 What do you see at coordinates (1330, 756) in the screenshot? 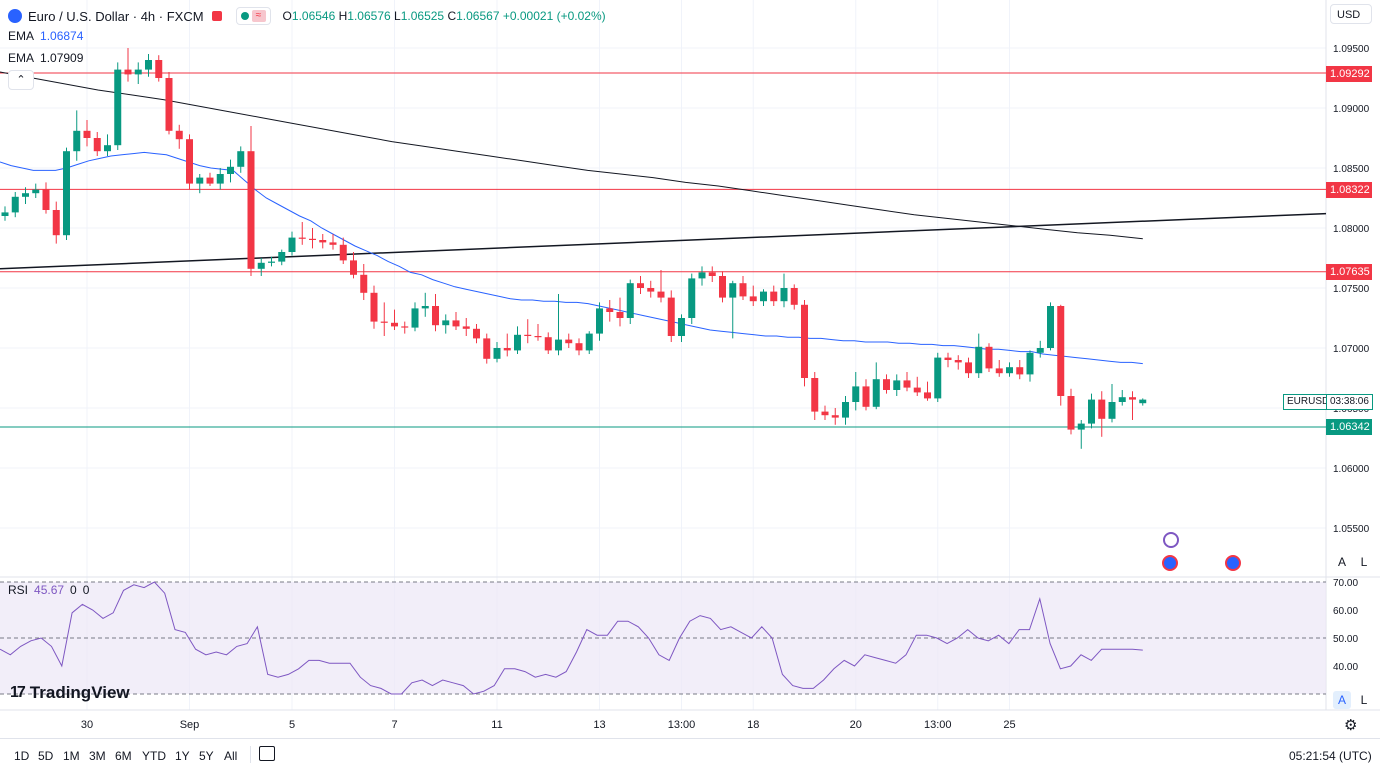
I see `utc-clock: 05:21:54 (UTC)` at bounding box center [1330, 756].